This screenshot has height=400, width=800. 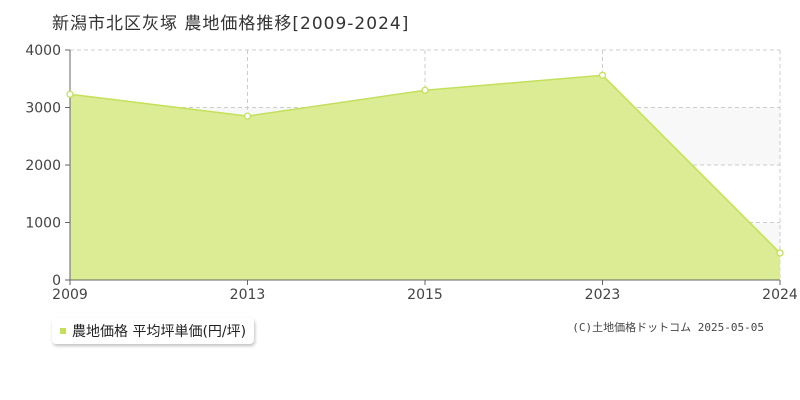 I want to click on y-tick-label: 2000, so click(x=43, y=166).